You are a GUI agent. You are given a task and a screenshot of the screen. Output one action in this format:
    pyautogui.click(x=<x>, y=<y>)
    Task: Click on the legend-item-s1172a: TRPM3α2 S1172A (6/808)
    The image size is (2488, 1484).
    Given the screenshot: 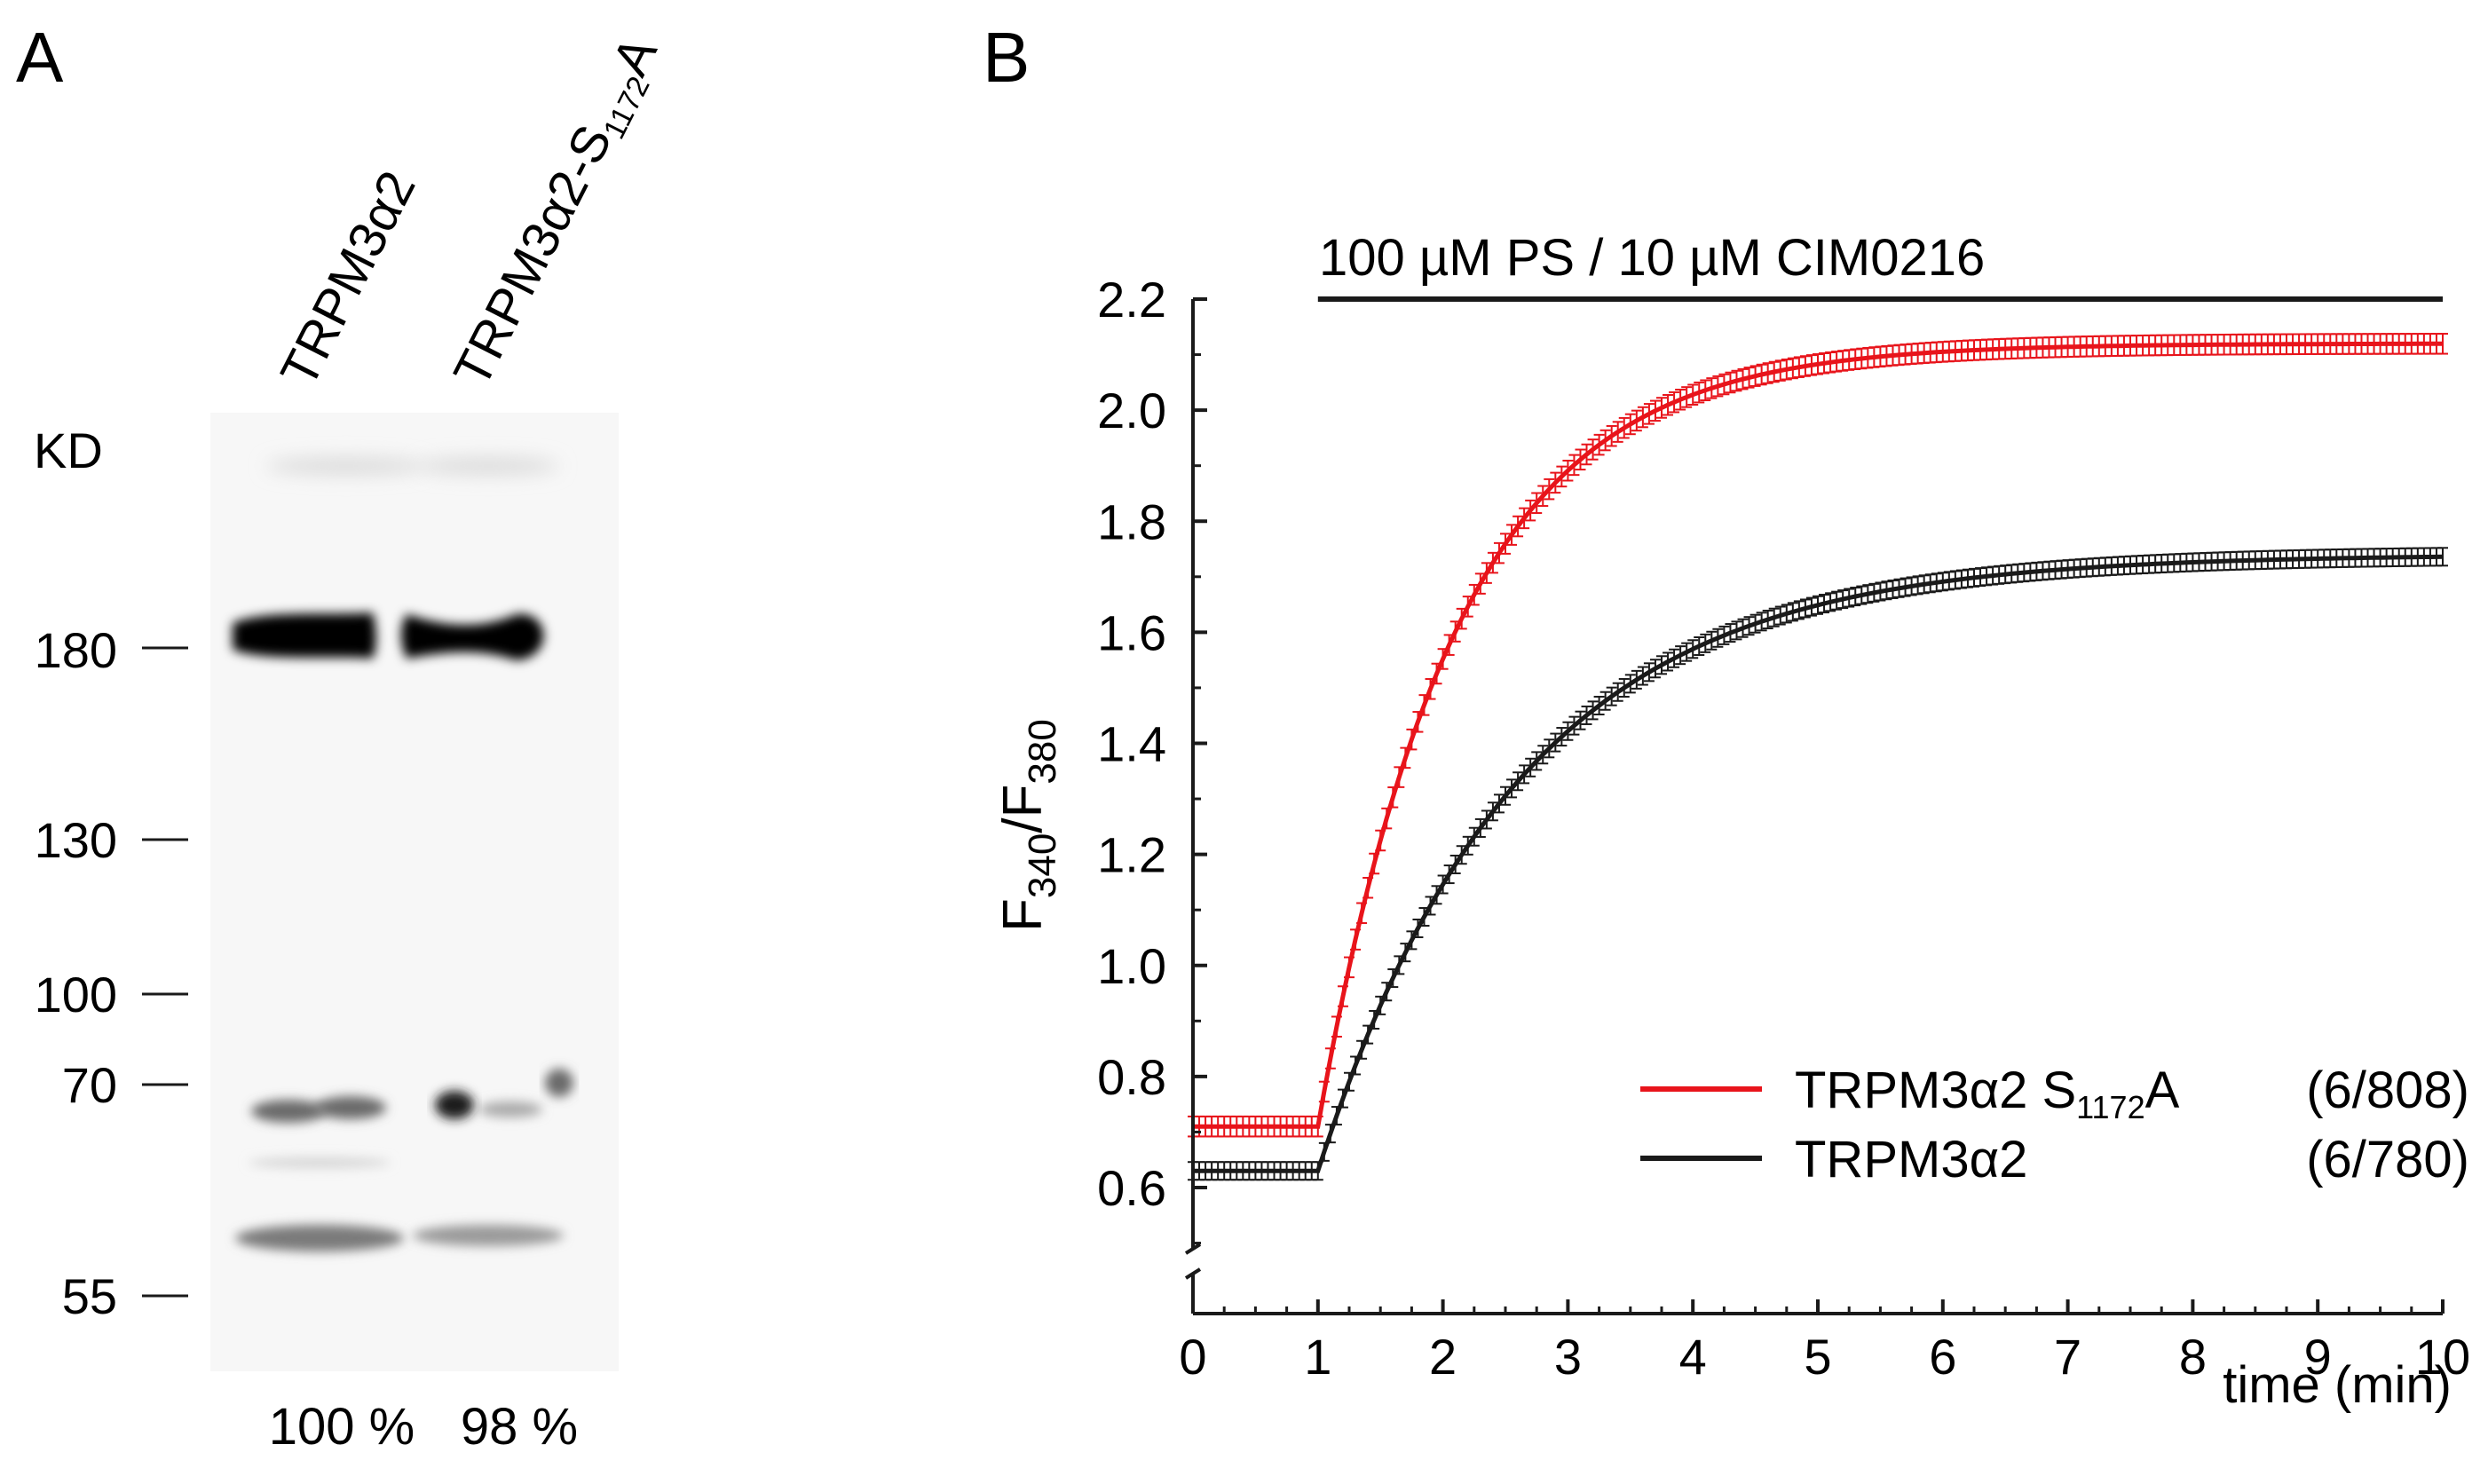 What is the action you would take?
    pyautogui.click(x=2054, y=1094)
    